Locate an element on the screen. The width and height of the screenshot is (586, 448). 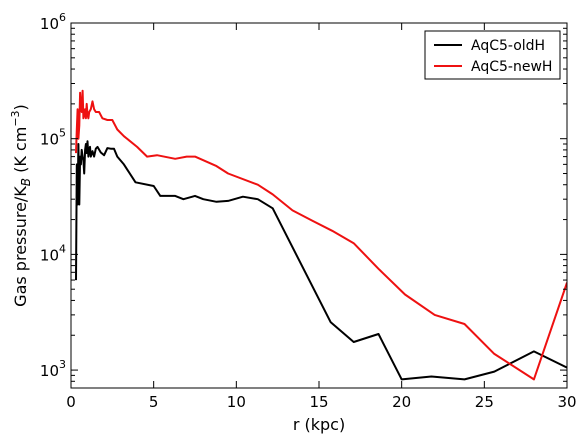
x-tick-label: 10 is located at coordinates (236, 402).